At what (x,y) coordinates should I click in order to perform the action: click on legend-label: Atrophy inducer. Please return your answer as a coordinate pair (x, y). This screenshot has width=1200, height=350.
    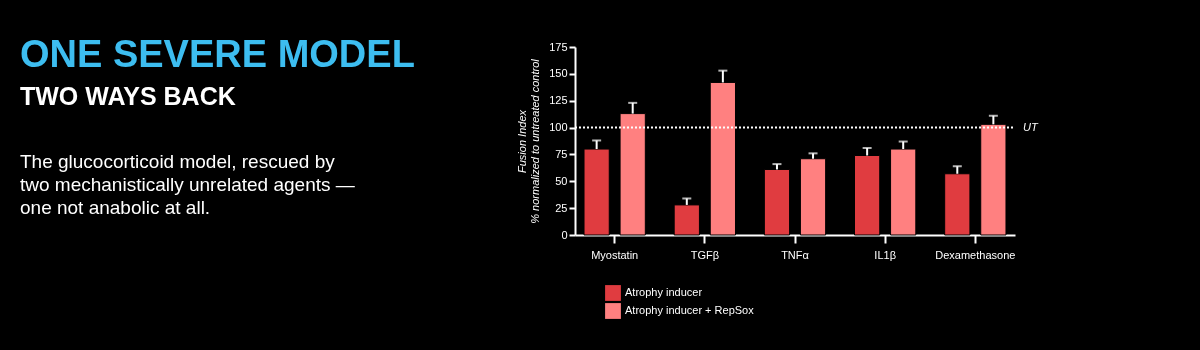
    Looking at the image, I should click on (664, 292).